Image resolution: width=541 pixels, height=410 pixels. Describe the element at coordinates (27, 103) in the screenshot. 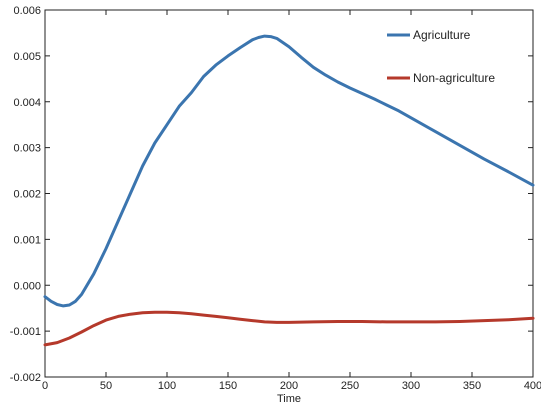

I see `y-tick-label: 0.004` at that location.